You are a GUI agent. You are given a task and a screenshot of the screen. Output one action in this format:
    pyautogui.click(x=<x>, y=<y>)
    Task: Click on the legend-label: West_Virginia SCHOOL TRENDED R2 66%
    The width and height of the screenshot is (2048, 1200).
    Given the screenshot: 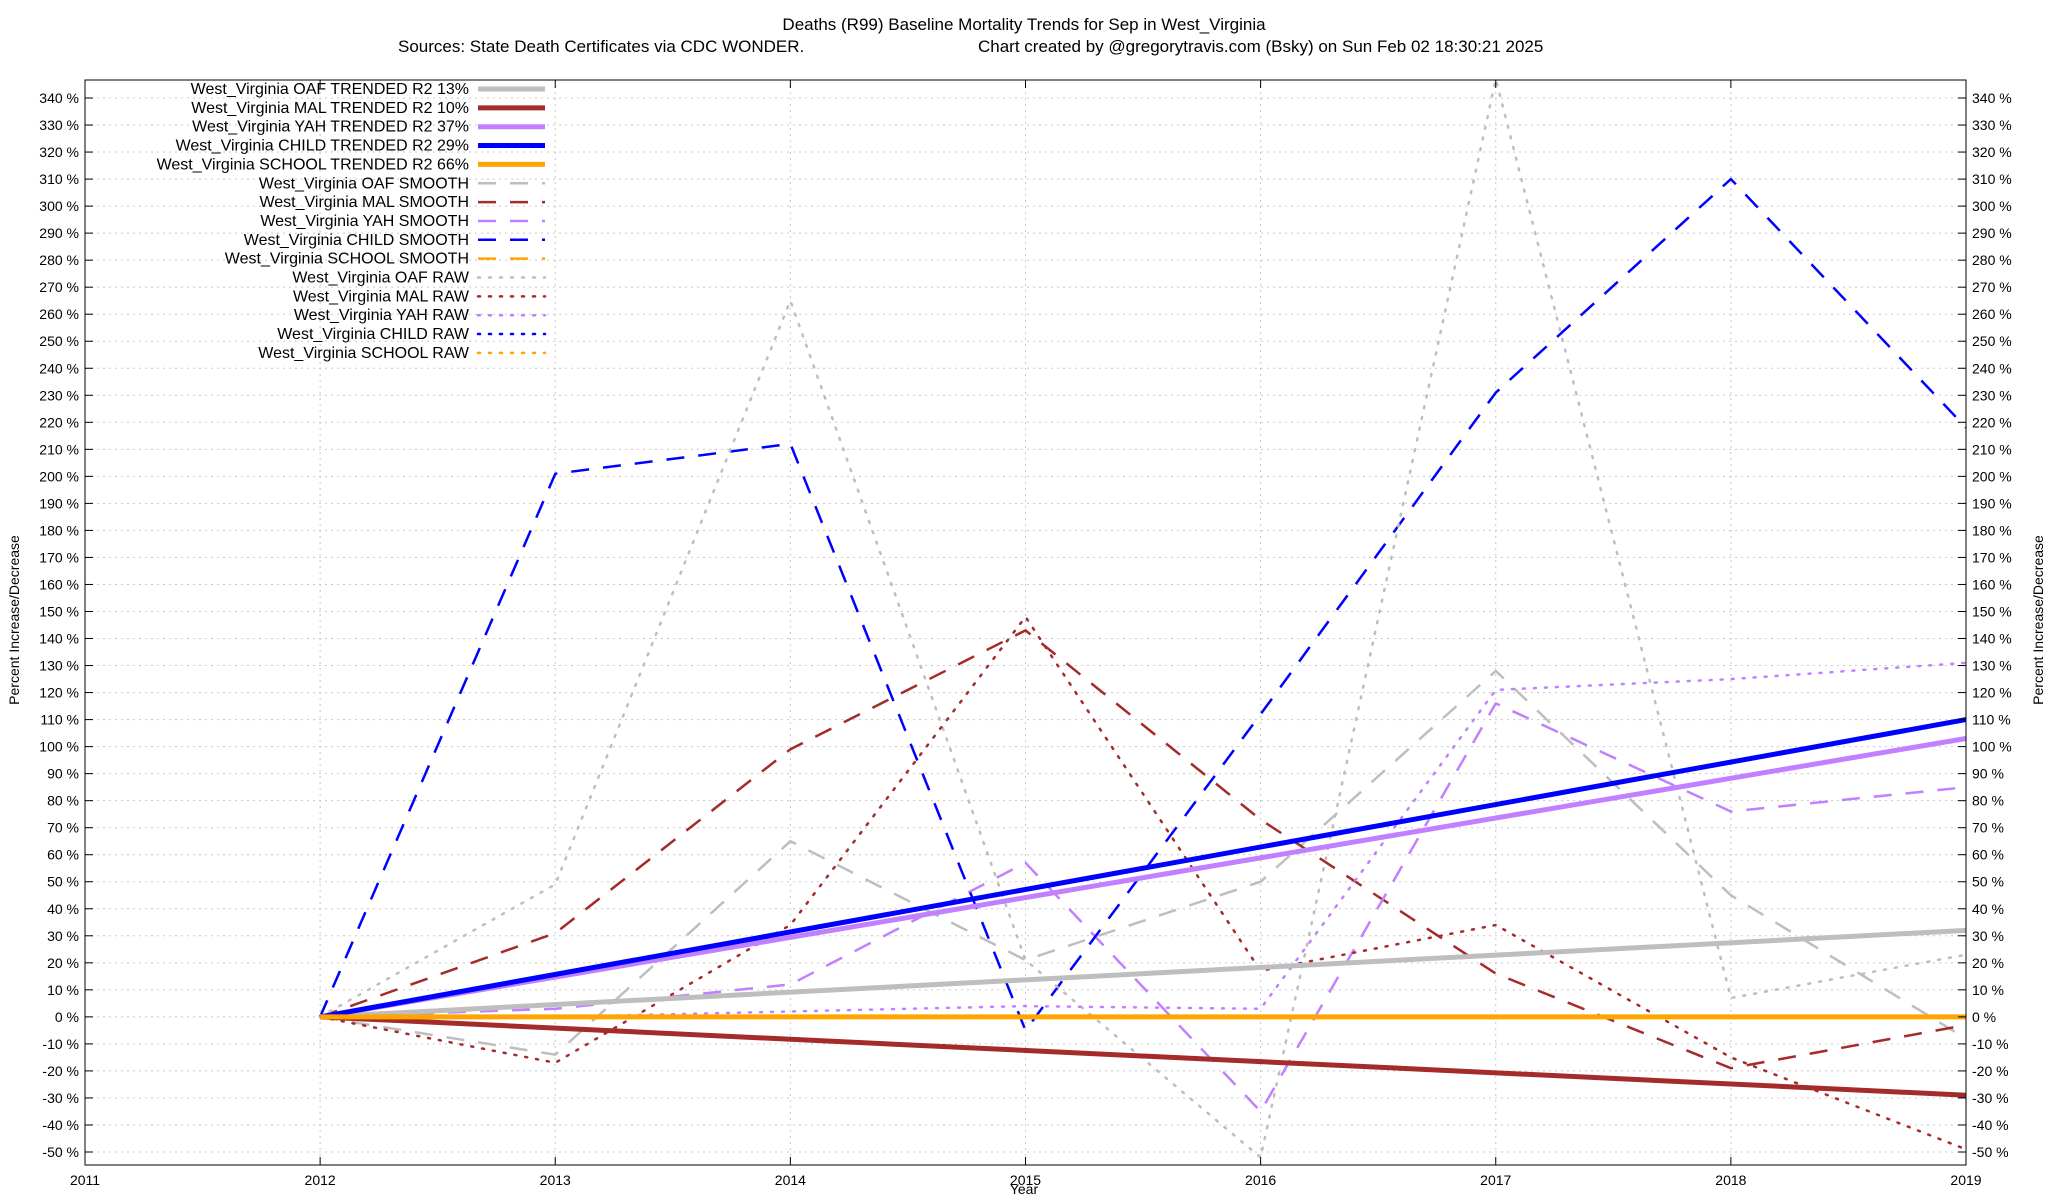 What is the action you would take?
    pyautogui.click(x=313, y=164)
    